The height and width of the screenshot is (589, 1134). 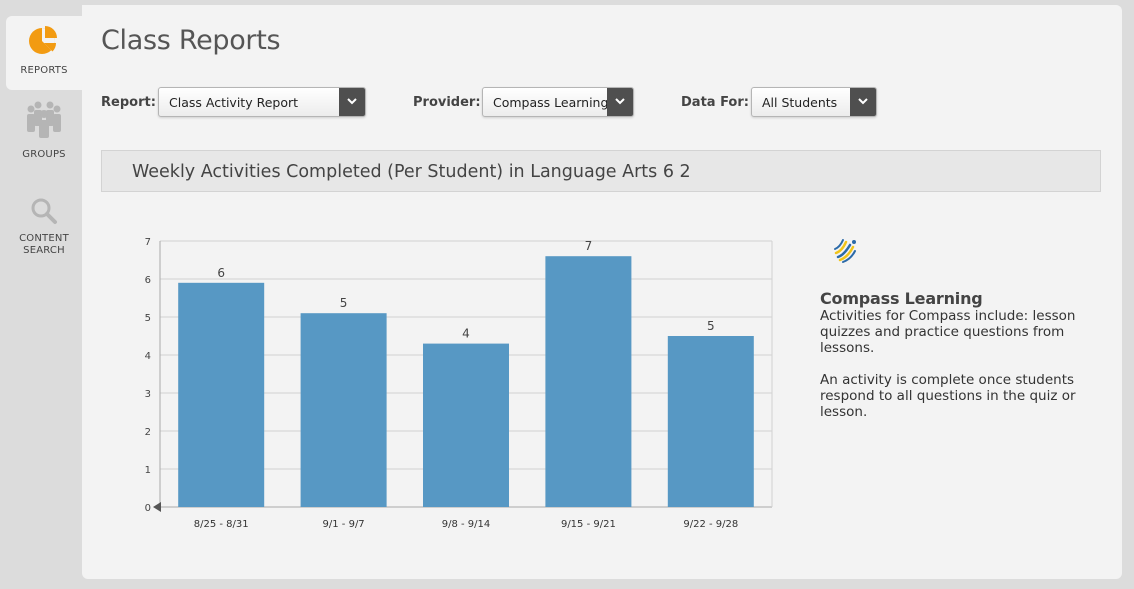 I want to click on axis-arrow-icon, so click(x=157, y=507).